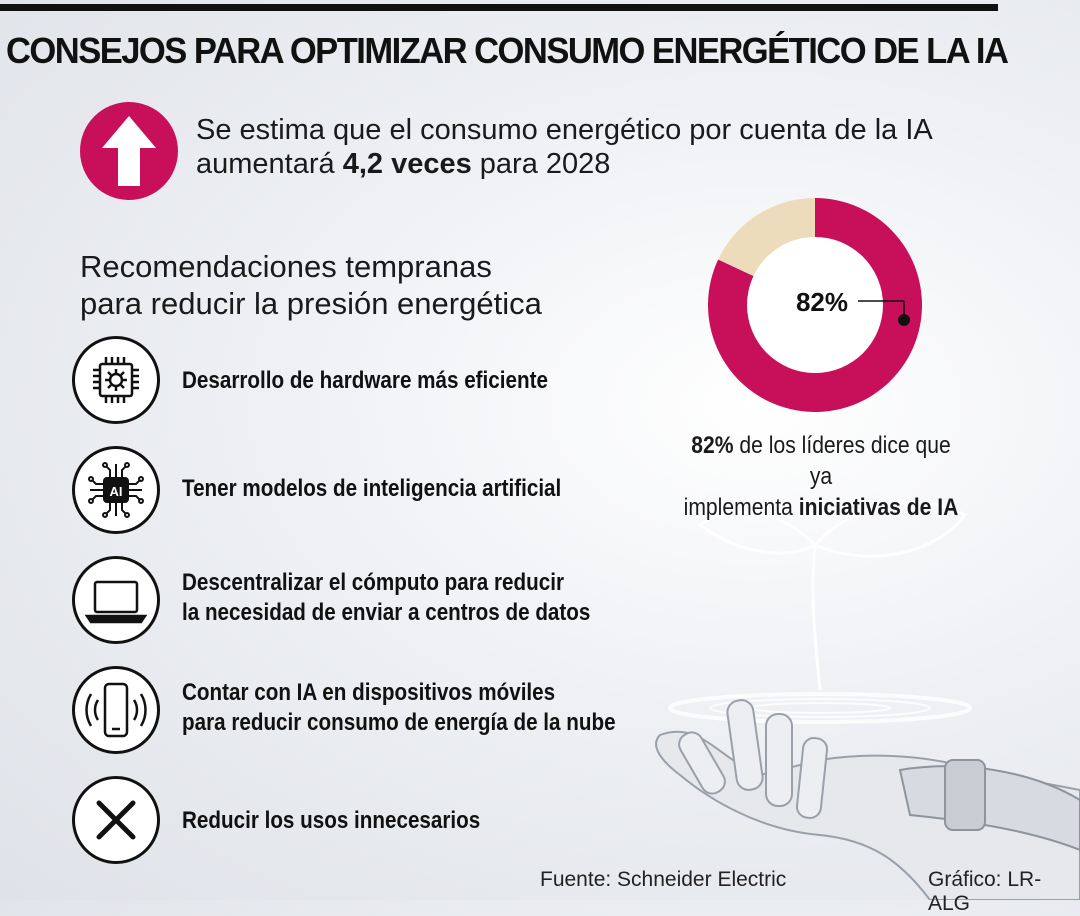 This screenshot has width=1080, height=916. I want to click on tip-5-line-1: Reducir los usos innecesarios, so click(331, 820).